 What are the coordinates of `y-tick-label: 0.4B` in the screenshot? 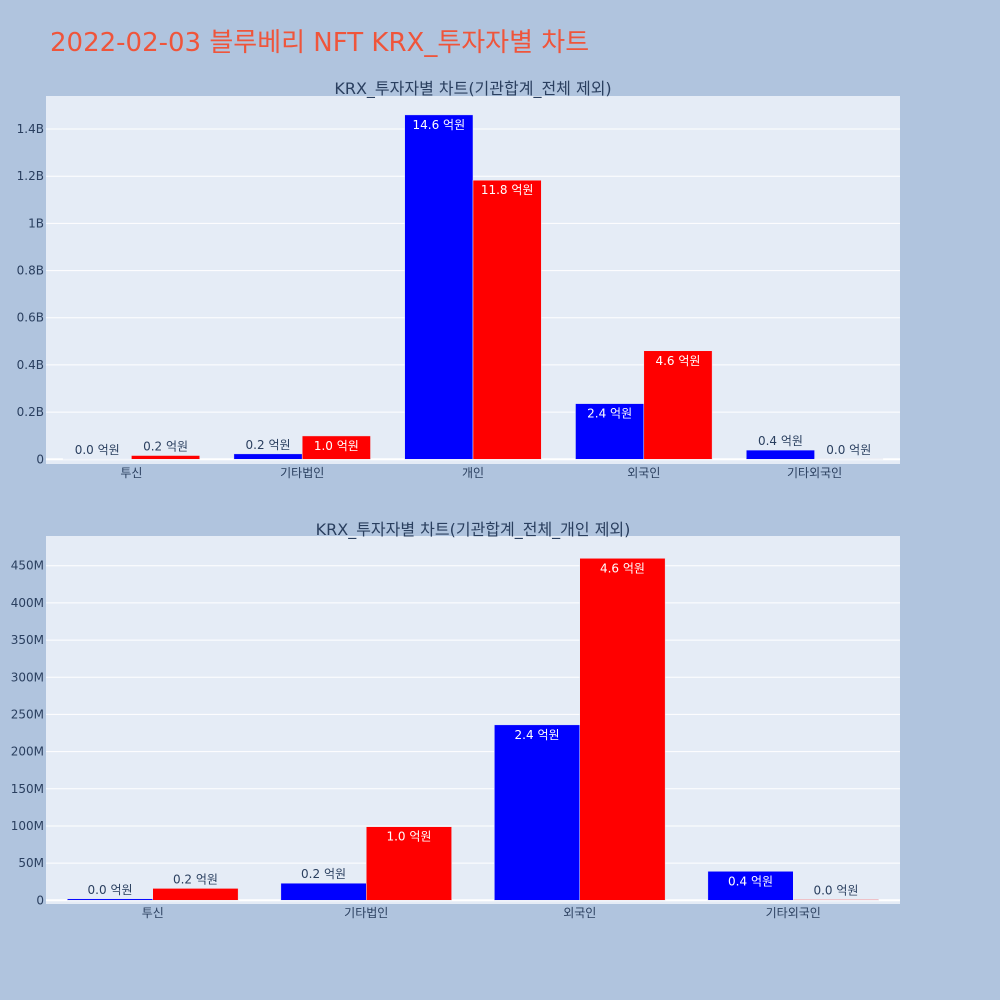 It's located at (30, 365).